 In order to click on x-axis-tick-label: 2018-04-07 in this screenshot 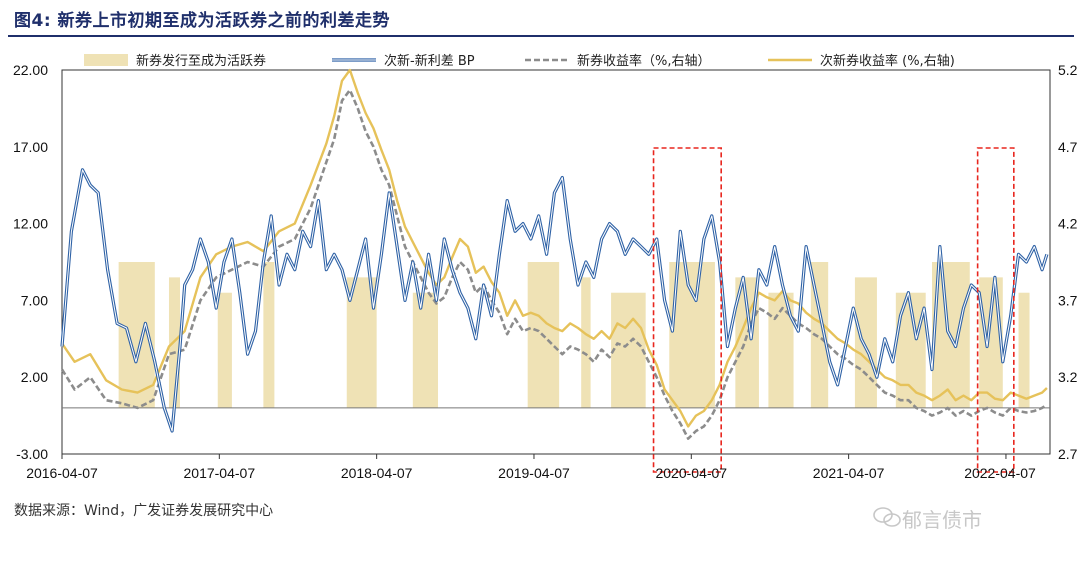, I will do `click(377, 473)`.